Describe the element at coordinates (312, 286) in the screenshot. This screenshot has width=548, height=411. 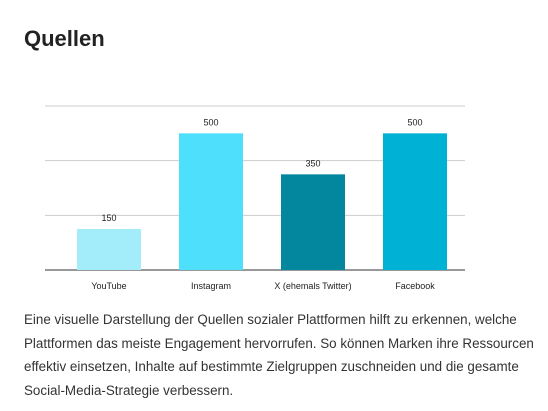
I see `x-tick-label: X (ehemals Twitter)` at that location.